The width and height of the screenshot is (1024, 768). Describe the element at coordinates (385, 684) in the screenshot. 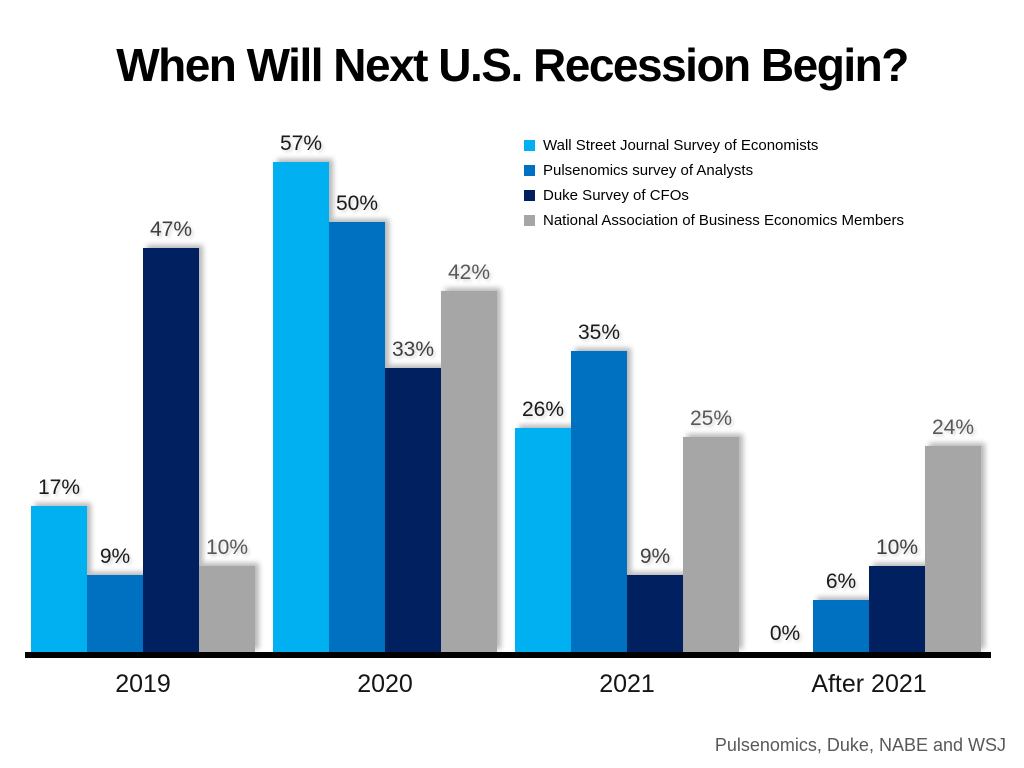

I see `category-label: 2020` at that location.